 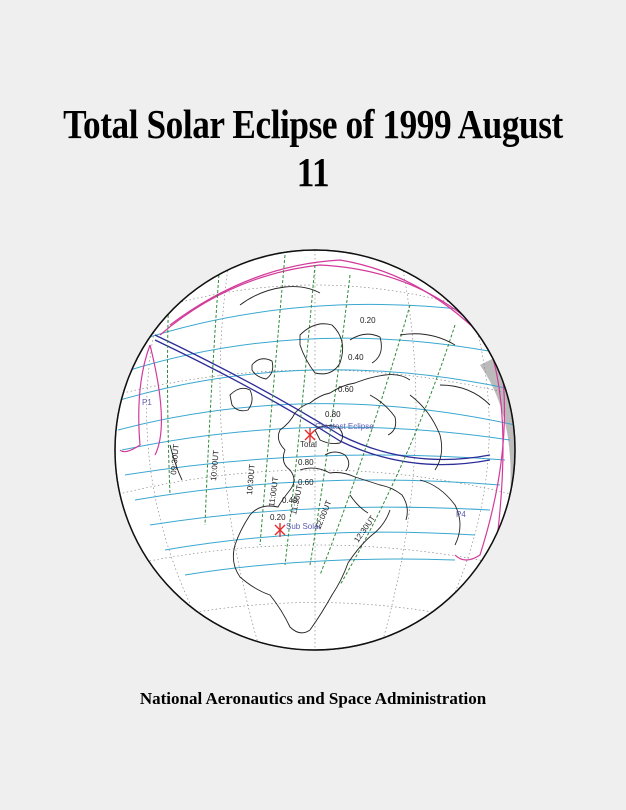 I want to click on time-label: 11:00UT, so click(x=273, y=491).